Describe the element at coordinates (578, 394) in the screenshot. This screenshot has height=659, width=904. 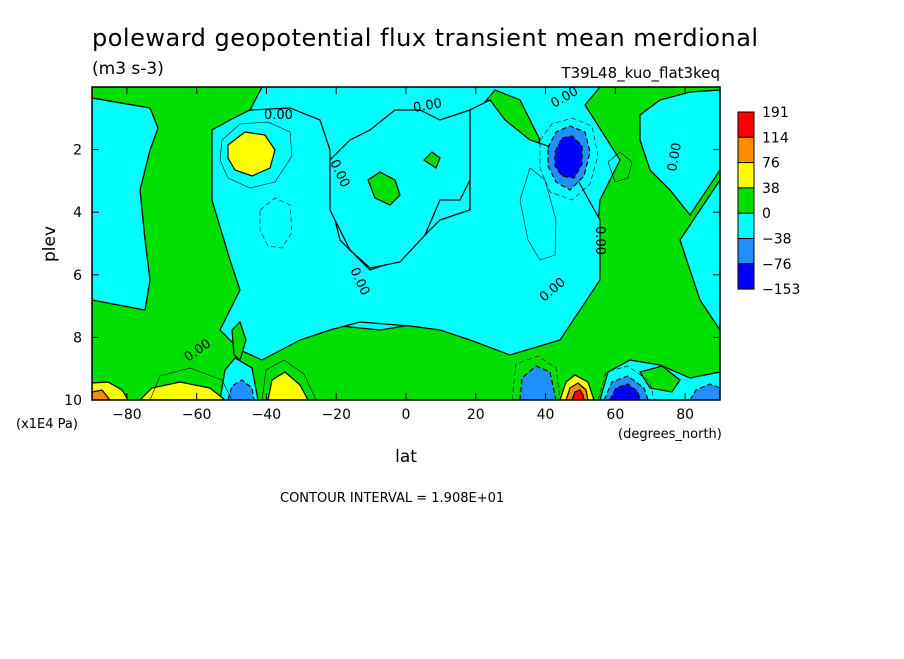
I see `red-max-nh-low` at that location.